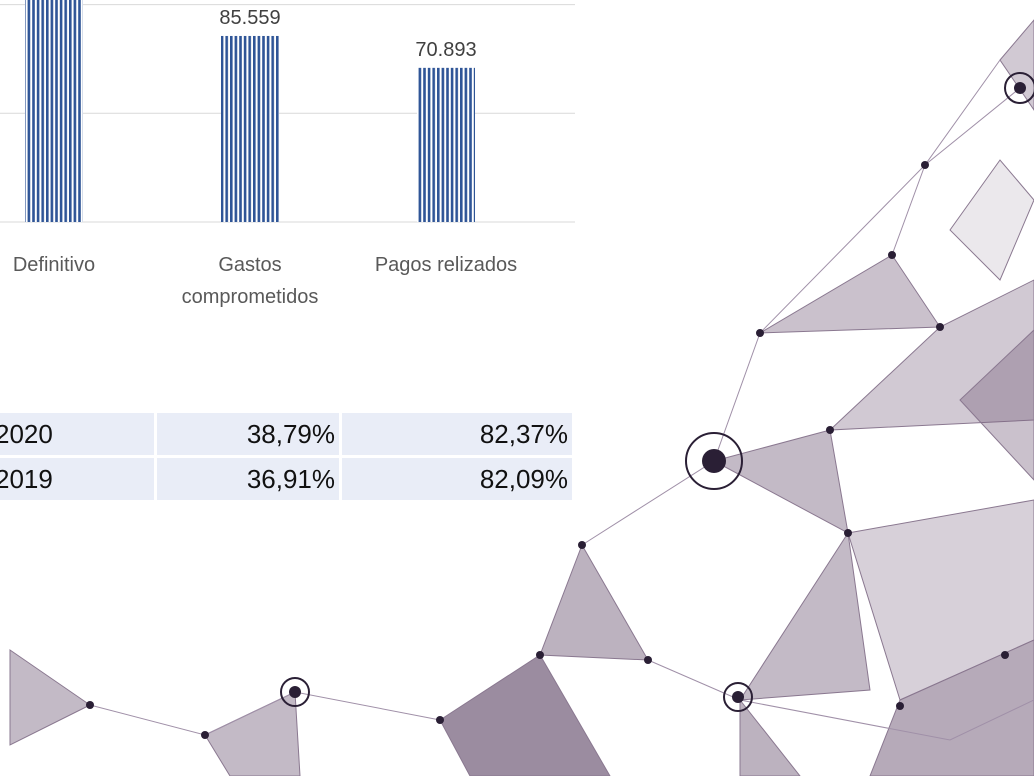  What do you see at coordinates (446, 265) in the screenshot?
I see `x-tick-label: Pagos relizados` at bounding box center [446, 265].